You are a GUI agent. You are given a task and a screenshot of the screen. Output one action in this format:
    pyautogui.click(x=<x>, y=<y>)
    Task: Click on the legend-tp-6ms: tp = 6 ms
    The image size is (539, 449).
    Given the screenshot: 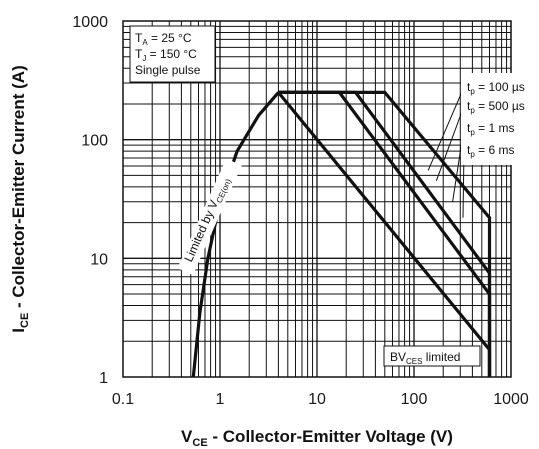 What is the action you would take?
    pyautogui.click(x=490, y=151)
    